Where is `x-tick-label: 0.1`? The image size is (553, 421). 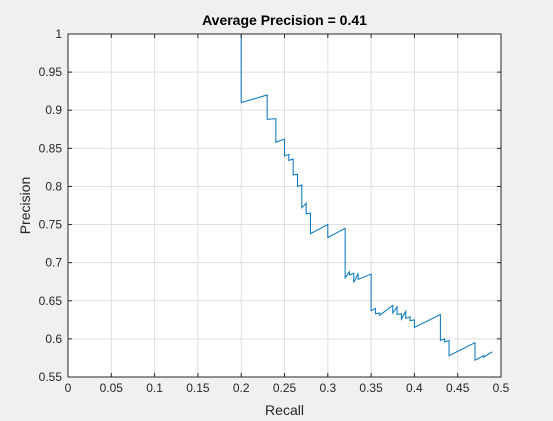
x-tick-label: 0.1 is located at coordinates (154, 388).